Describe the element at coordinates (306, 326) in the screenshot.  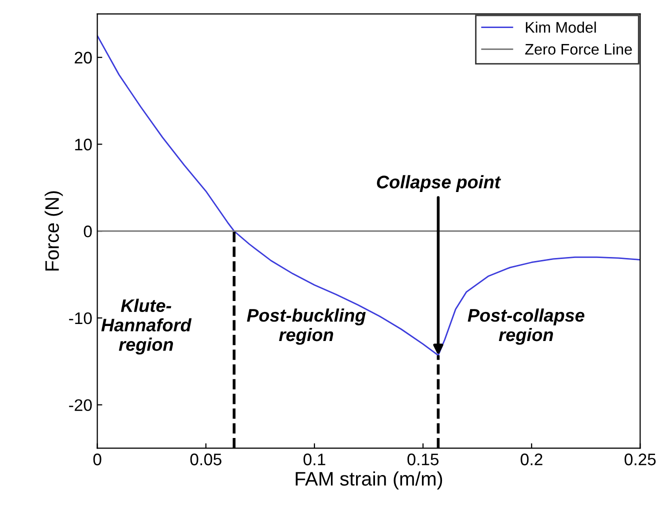
I see `annotation: Post-buckling region` at that location.